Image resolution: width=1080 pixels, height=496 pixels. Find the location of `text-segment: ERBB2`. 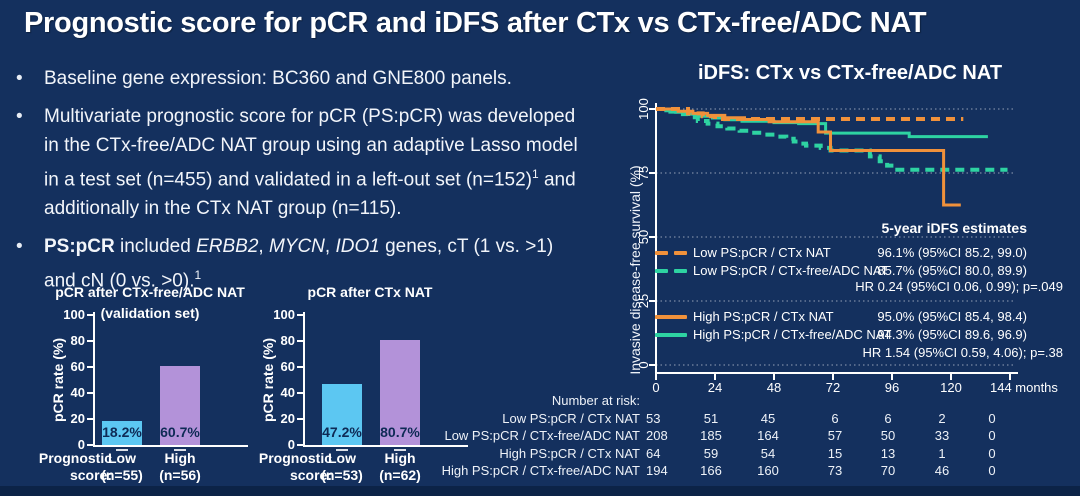

text-segment: ERBB2 is located at coordinates (227, 247).